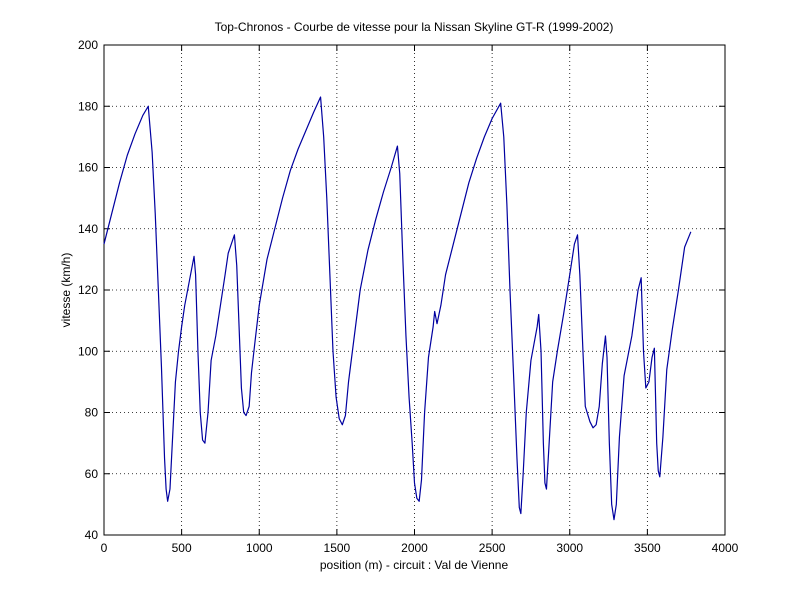  Describe the element at coordinates (88, 168) in the screenshot. I see `y-tick-label: 160` at that location.